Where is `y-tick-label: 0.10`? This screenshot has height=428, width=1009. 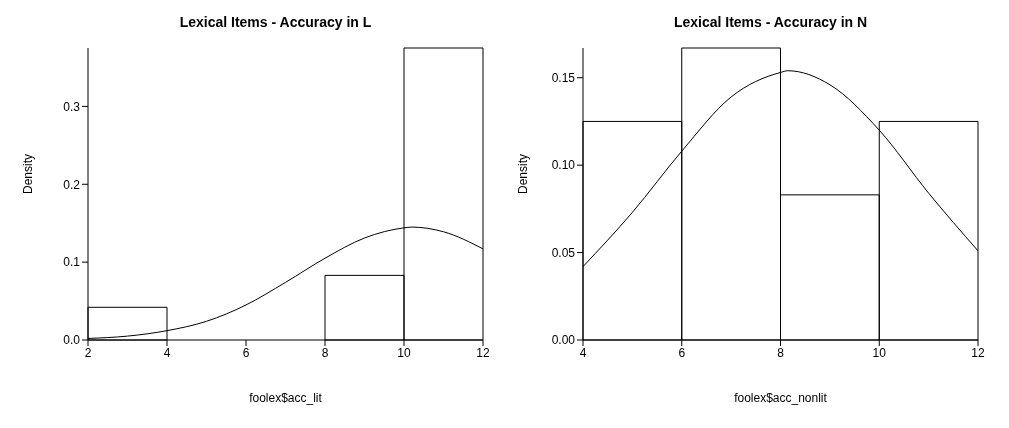 y-tick-label: 0.10 is located at coordinates (563, 165).